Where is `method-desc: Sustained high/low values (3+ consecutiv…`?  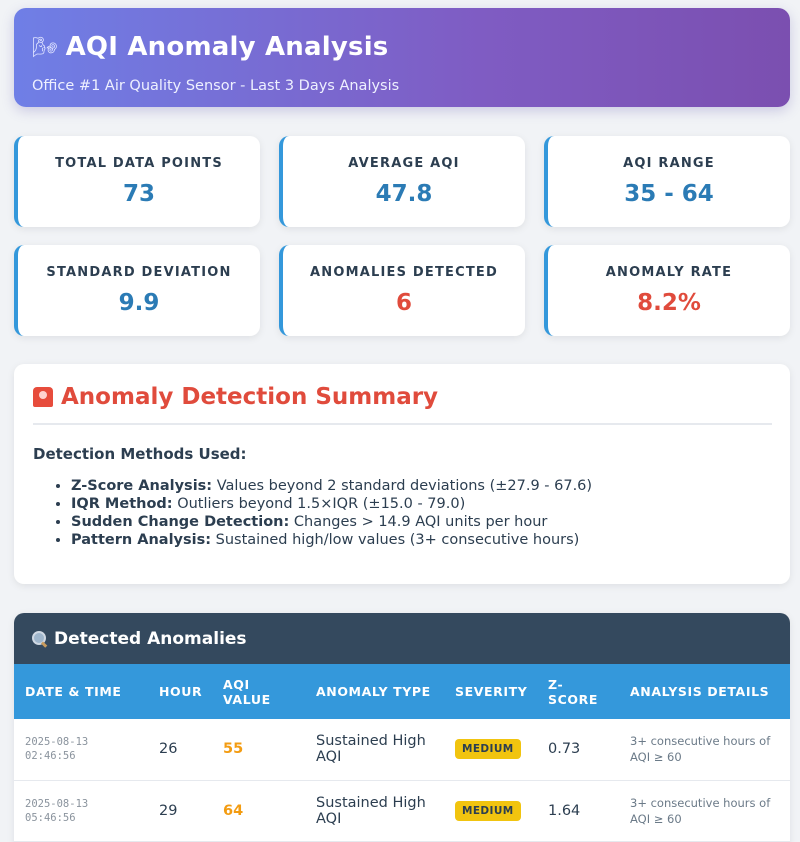 method-desc: Sustained high/low values (3+ consecutiv… is located at coordinates (397, 540).